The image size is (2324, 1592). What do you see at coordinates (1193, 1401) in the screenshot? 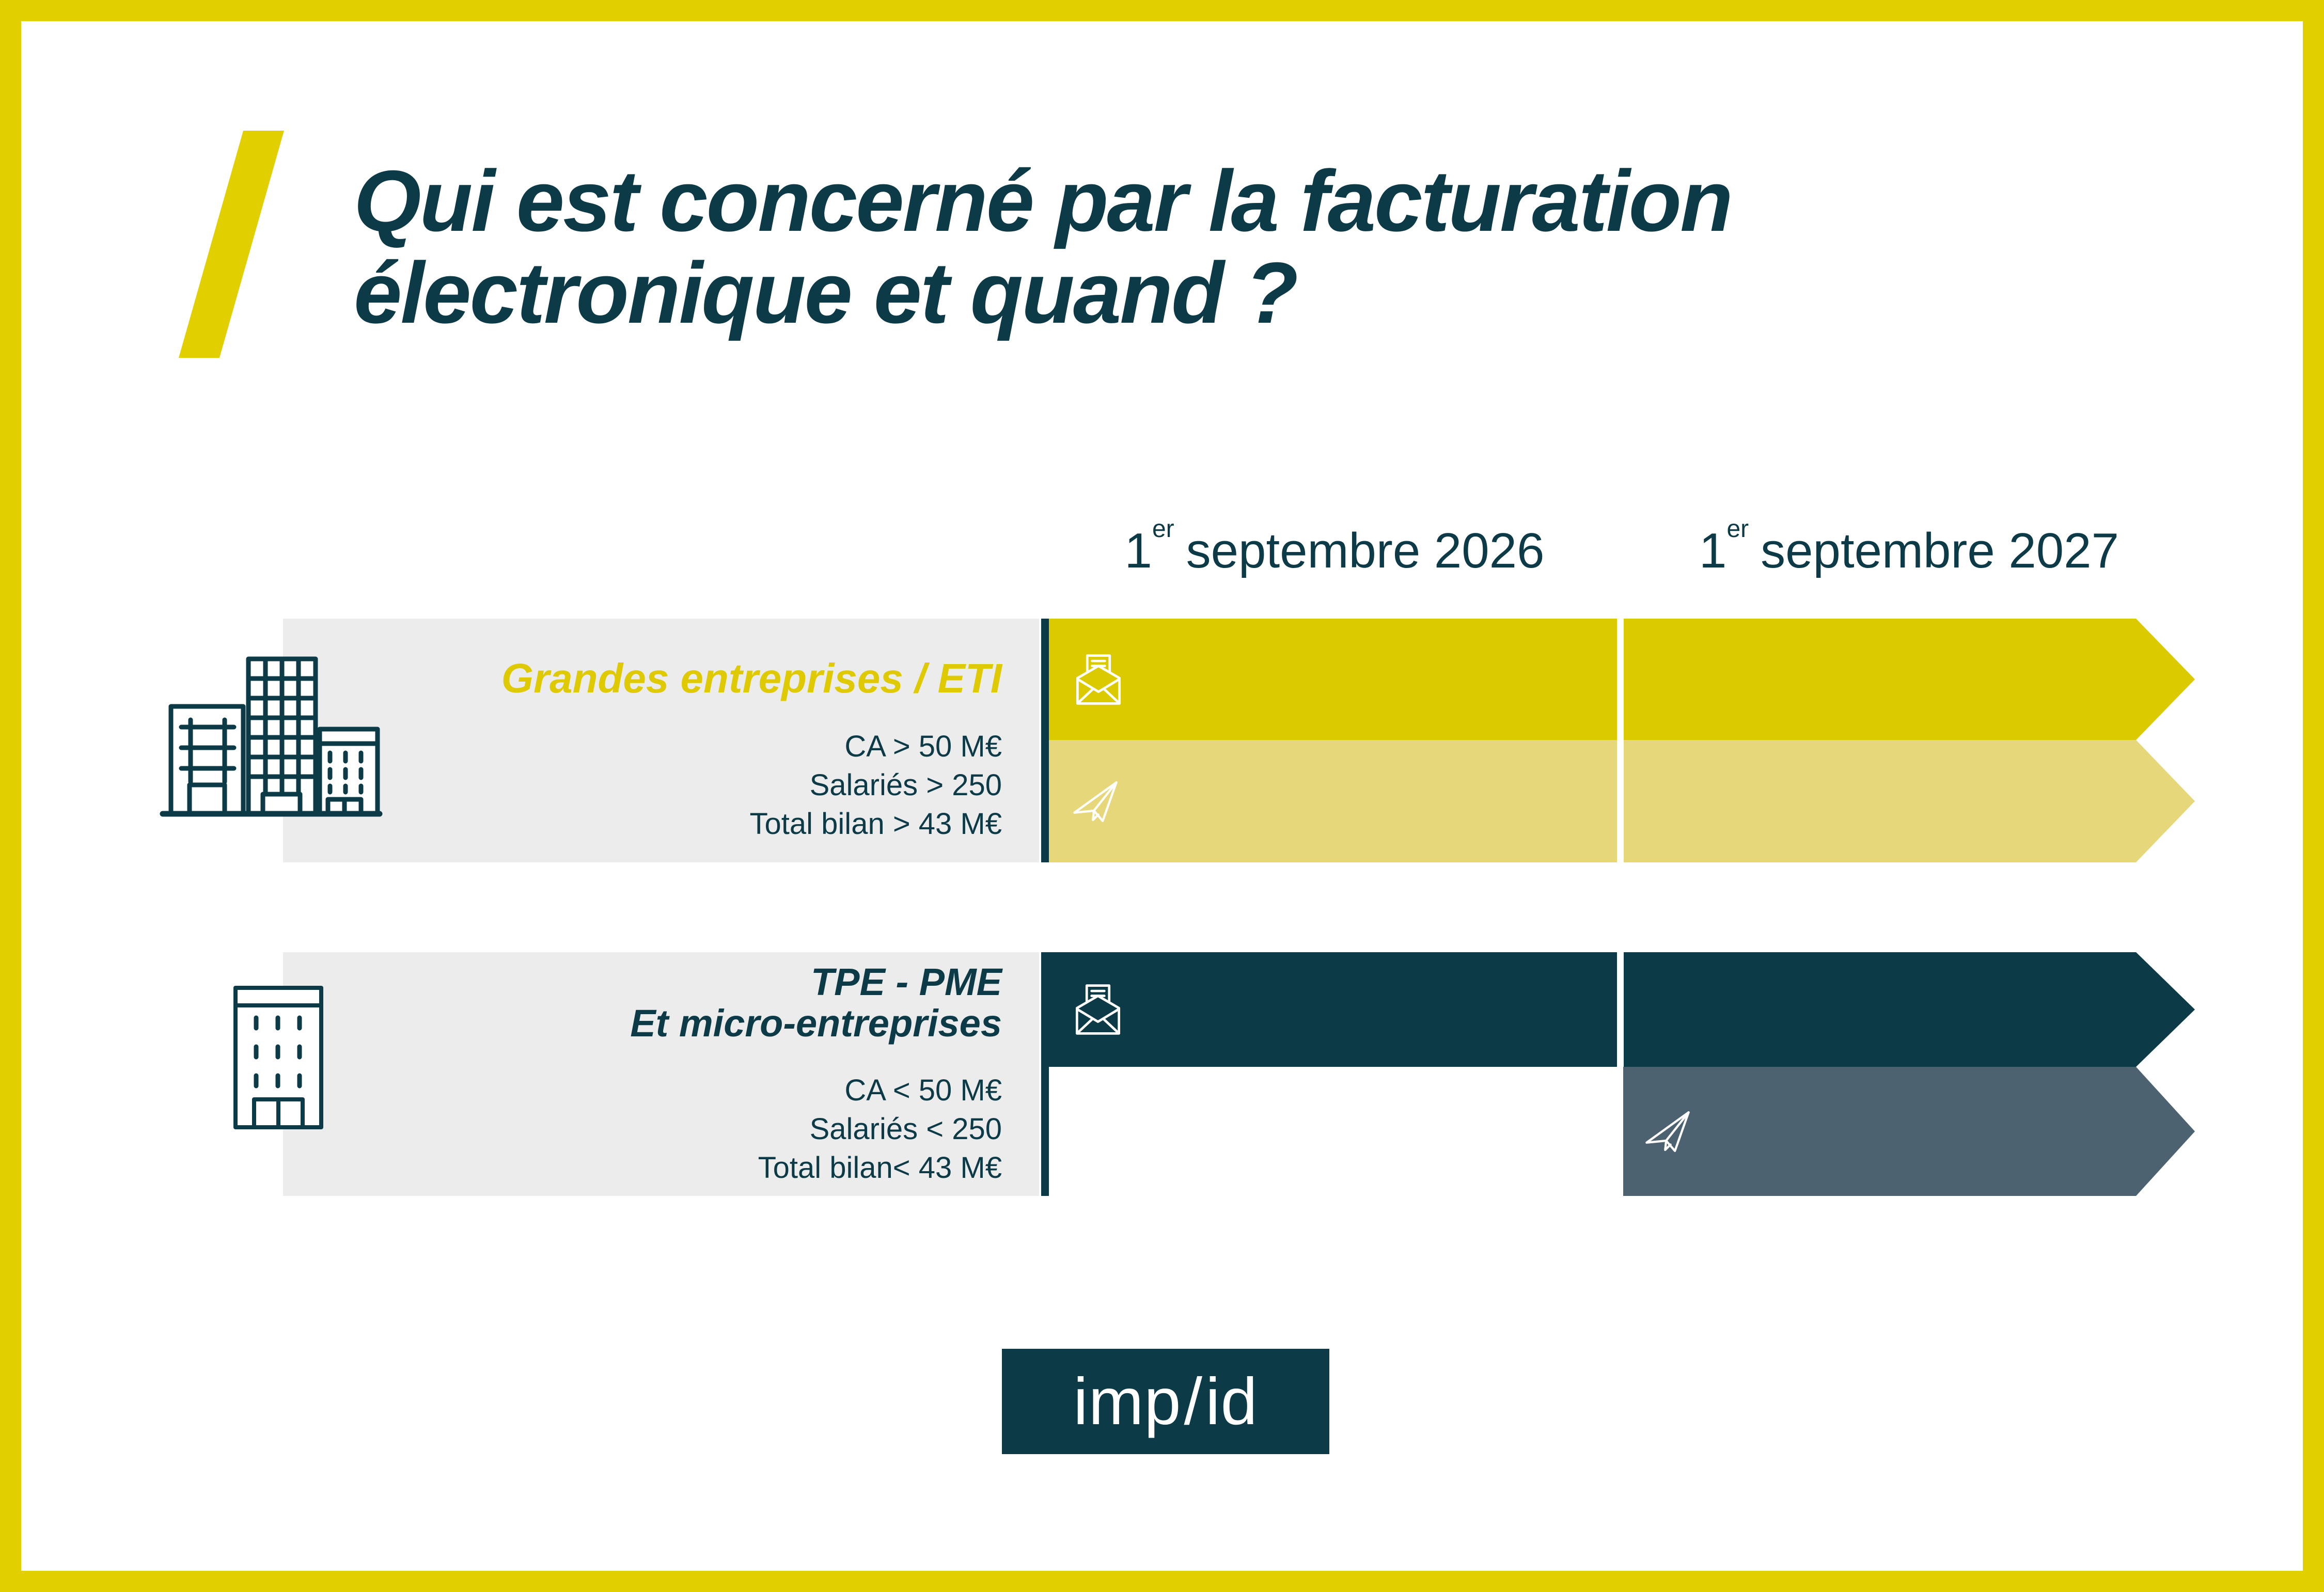
I see `logo-slash: /` at bounding box center [1193, 1401].